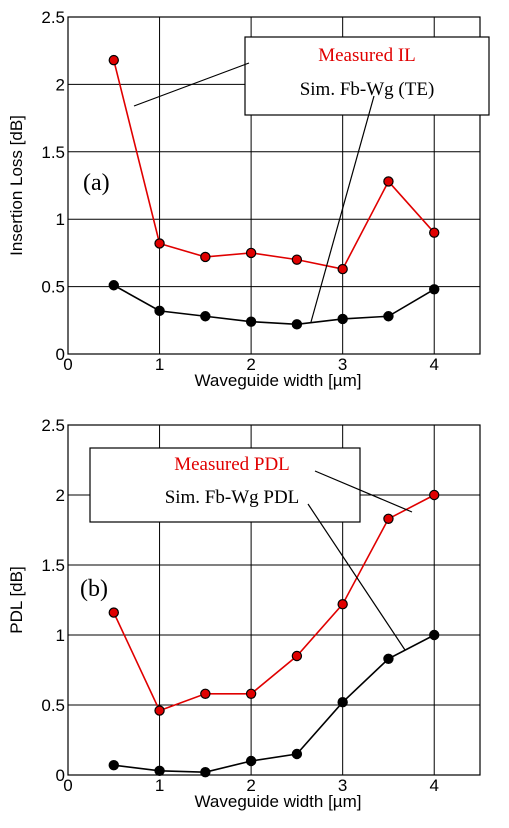 The image size is (509, 828). I want to click on panel-label: (a), so click(96, 183).